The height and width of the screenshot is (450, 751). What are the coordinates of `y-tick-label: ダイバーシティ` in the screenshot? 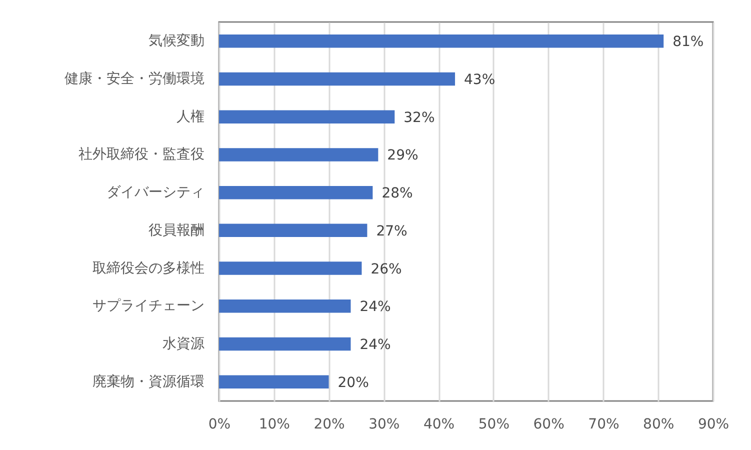 It's located at (155, 192).